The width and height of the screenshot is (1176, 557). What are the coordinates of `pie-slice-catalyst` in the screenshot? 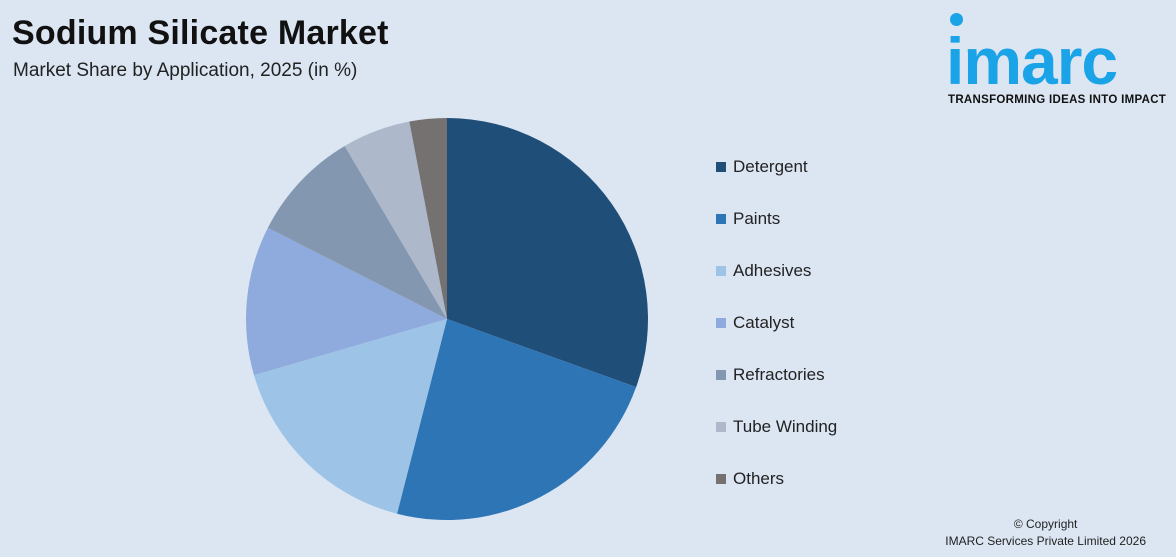 It's located at (346, 301).